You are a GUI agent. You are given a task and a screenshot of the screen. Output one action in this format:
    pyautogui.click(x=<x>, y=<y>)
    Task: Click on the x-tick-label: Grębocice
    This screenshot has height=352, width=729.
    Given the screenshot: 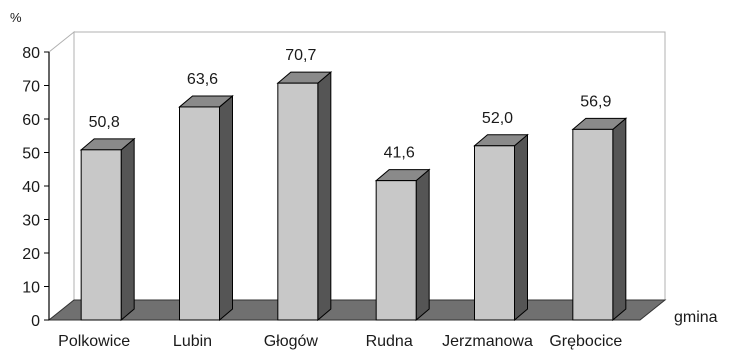 What is the action you would take?
    pyautogui.click(x=585, y=341)
    